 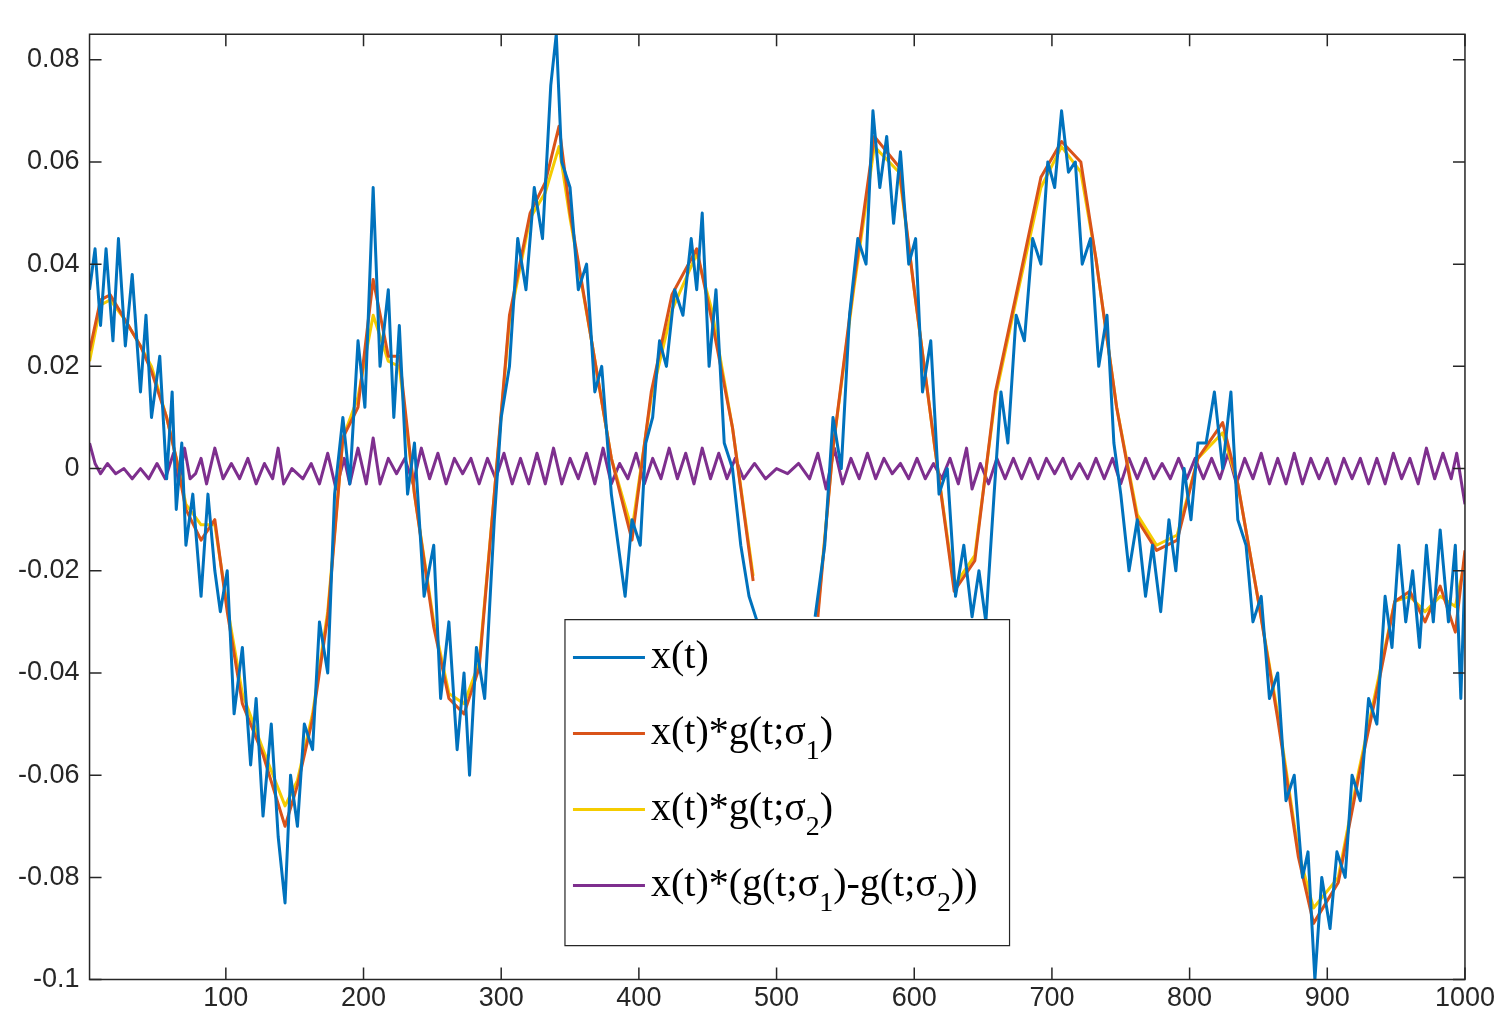 What do you see at coordinates (501, 997) in the screenshot?
I see `x-tick-label: 300` at bounding box center [501, 997].